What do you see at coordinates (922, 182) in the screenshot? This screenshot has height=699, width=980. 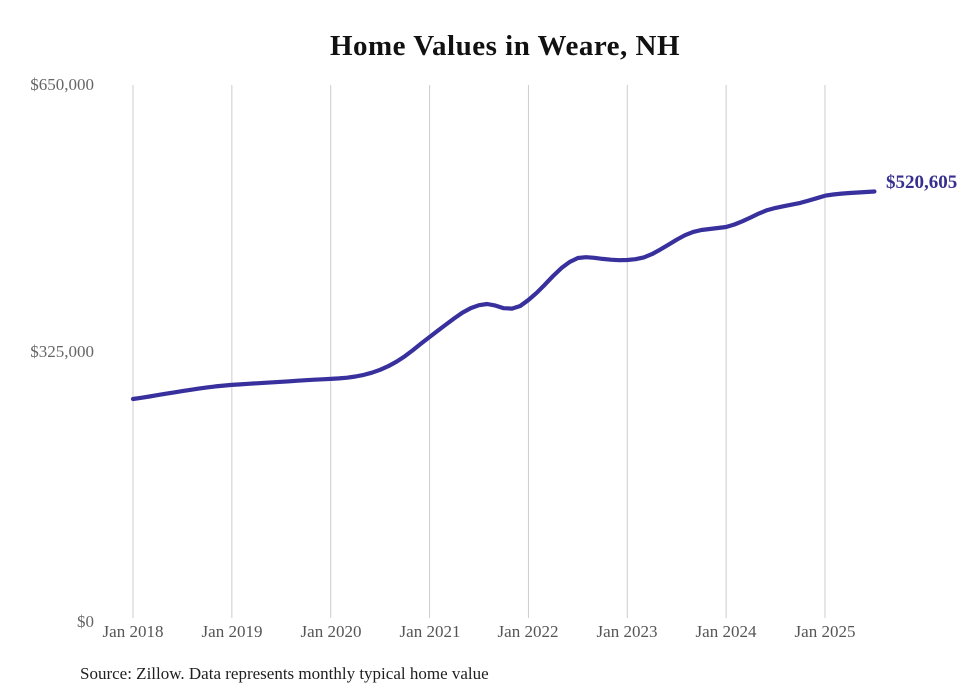 I see `latest-value-label: $520,605` at bounding box center [922, 182].